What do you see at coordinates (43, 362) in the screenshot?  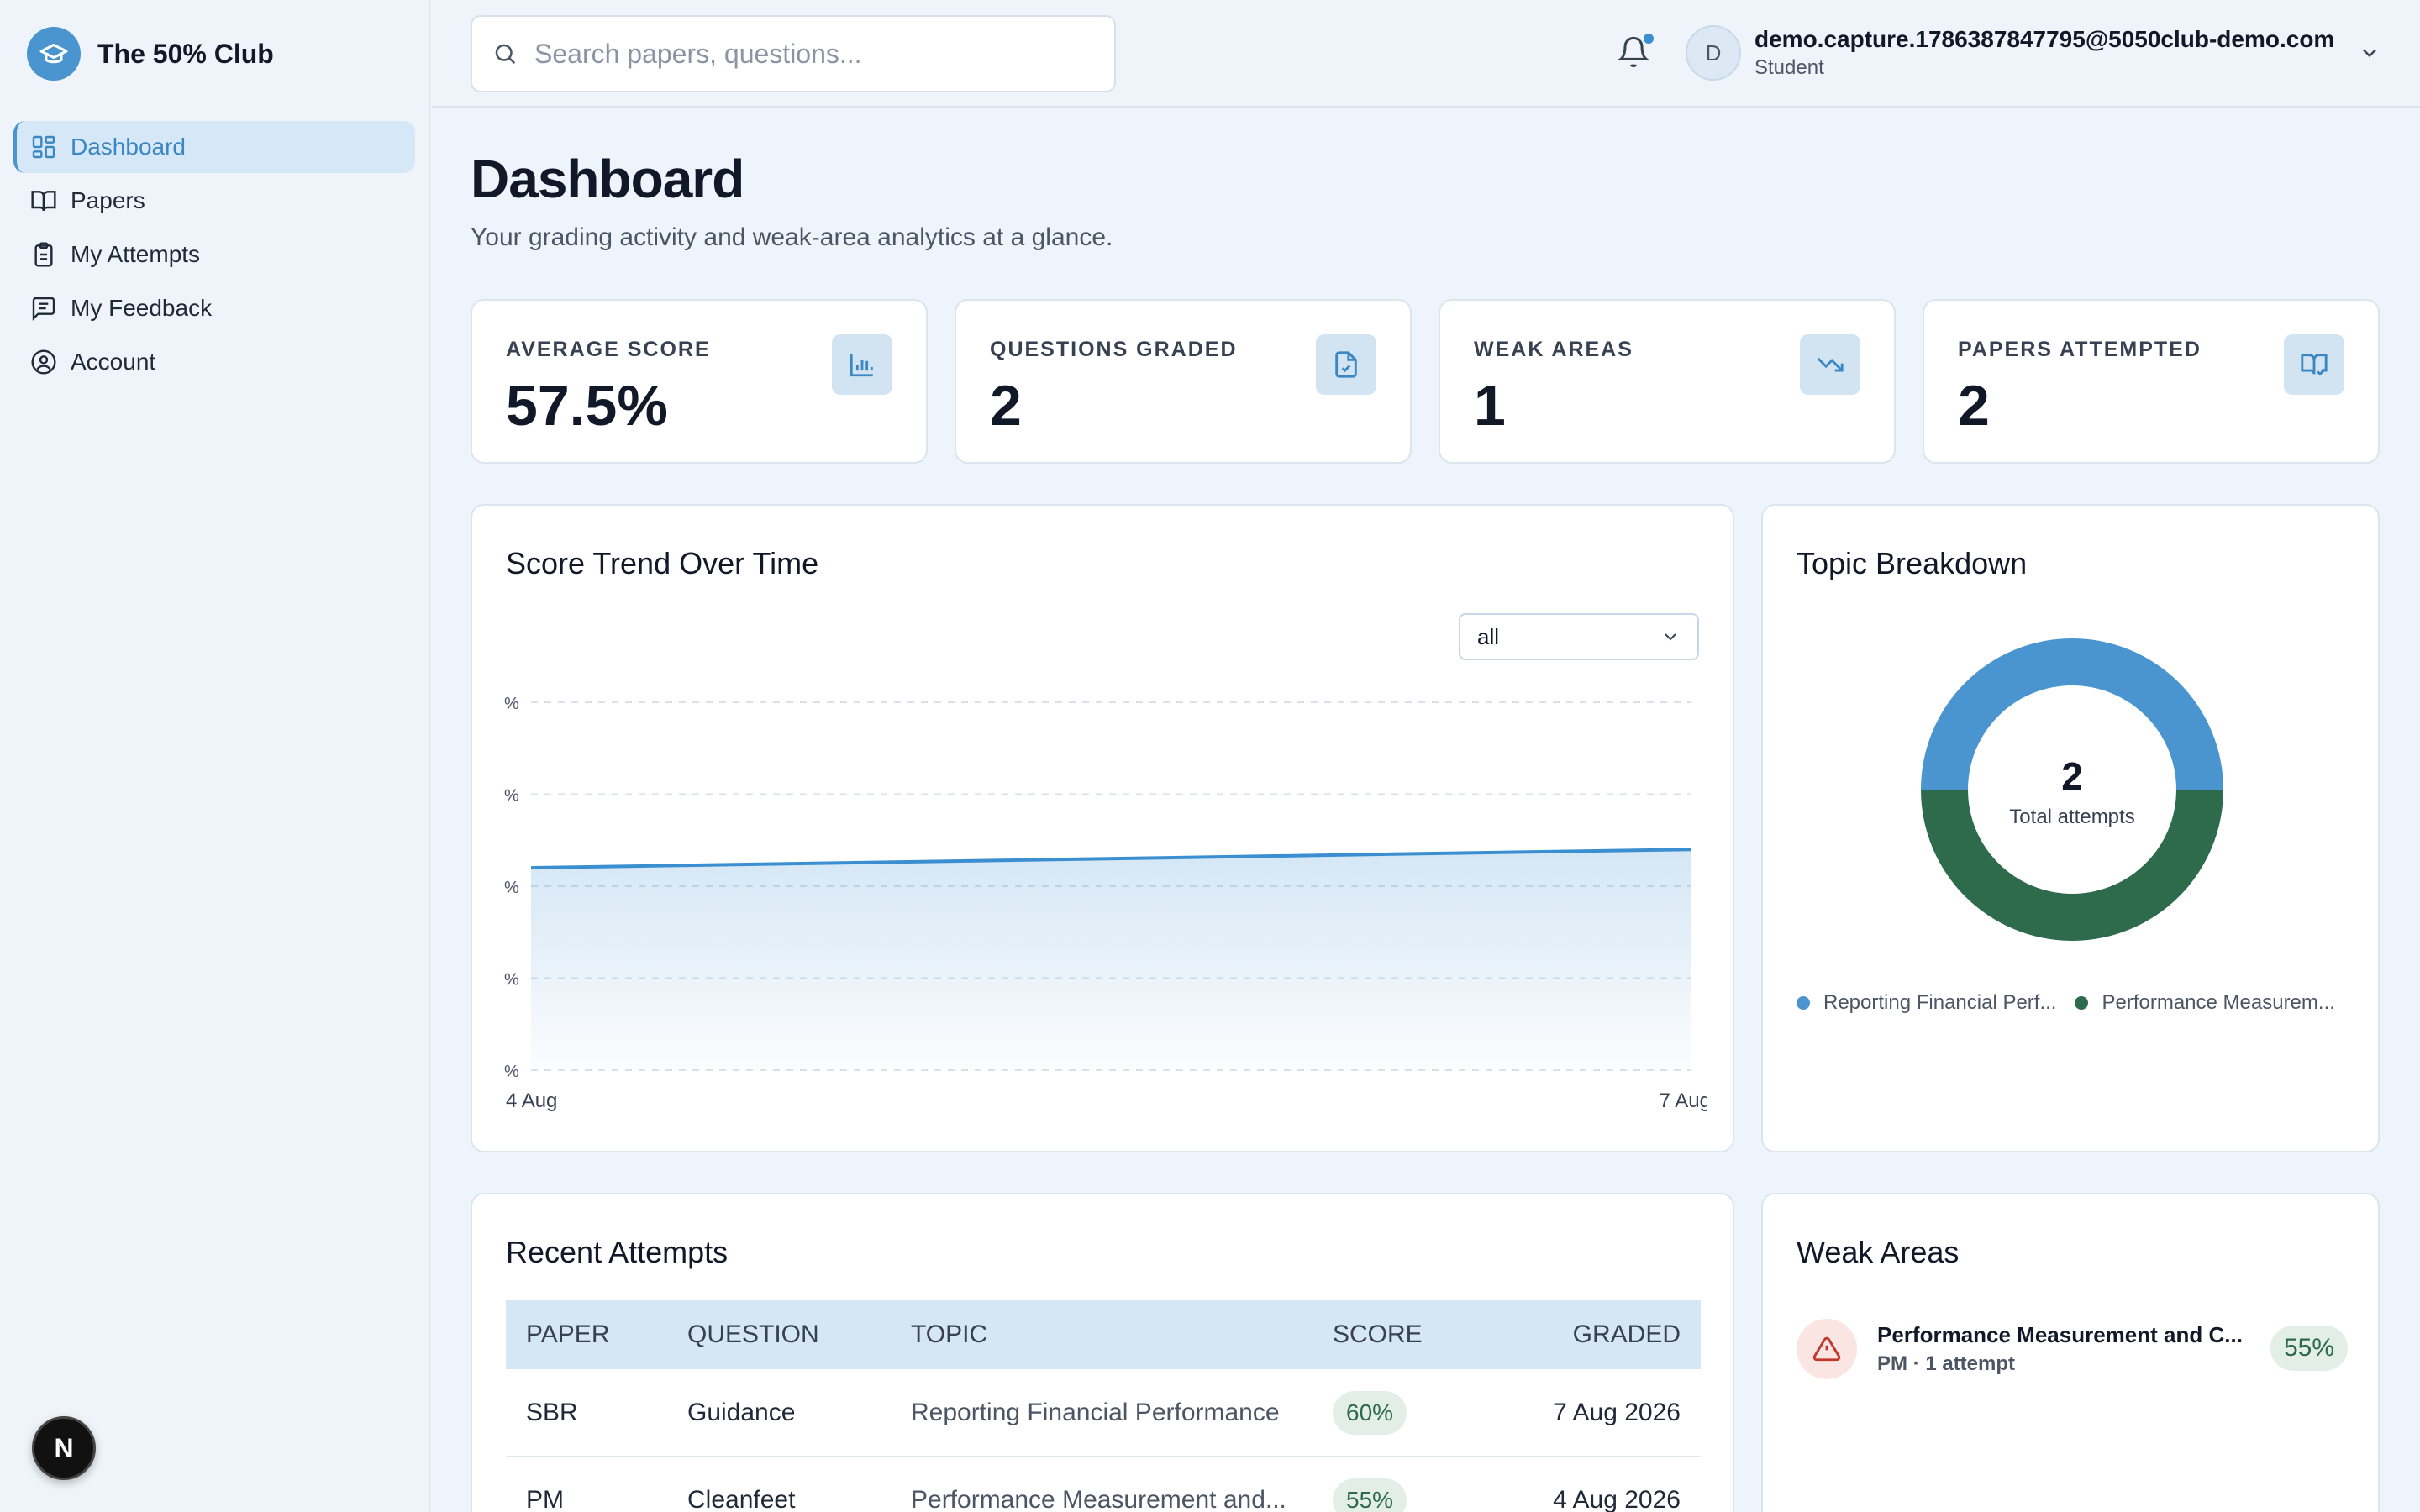 I see `user-circle-icon` at bounding box center [43, 362].